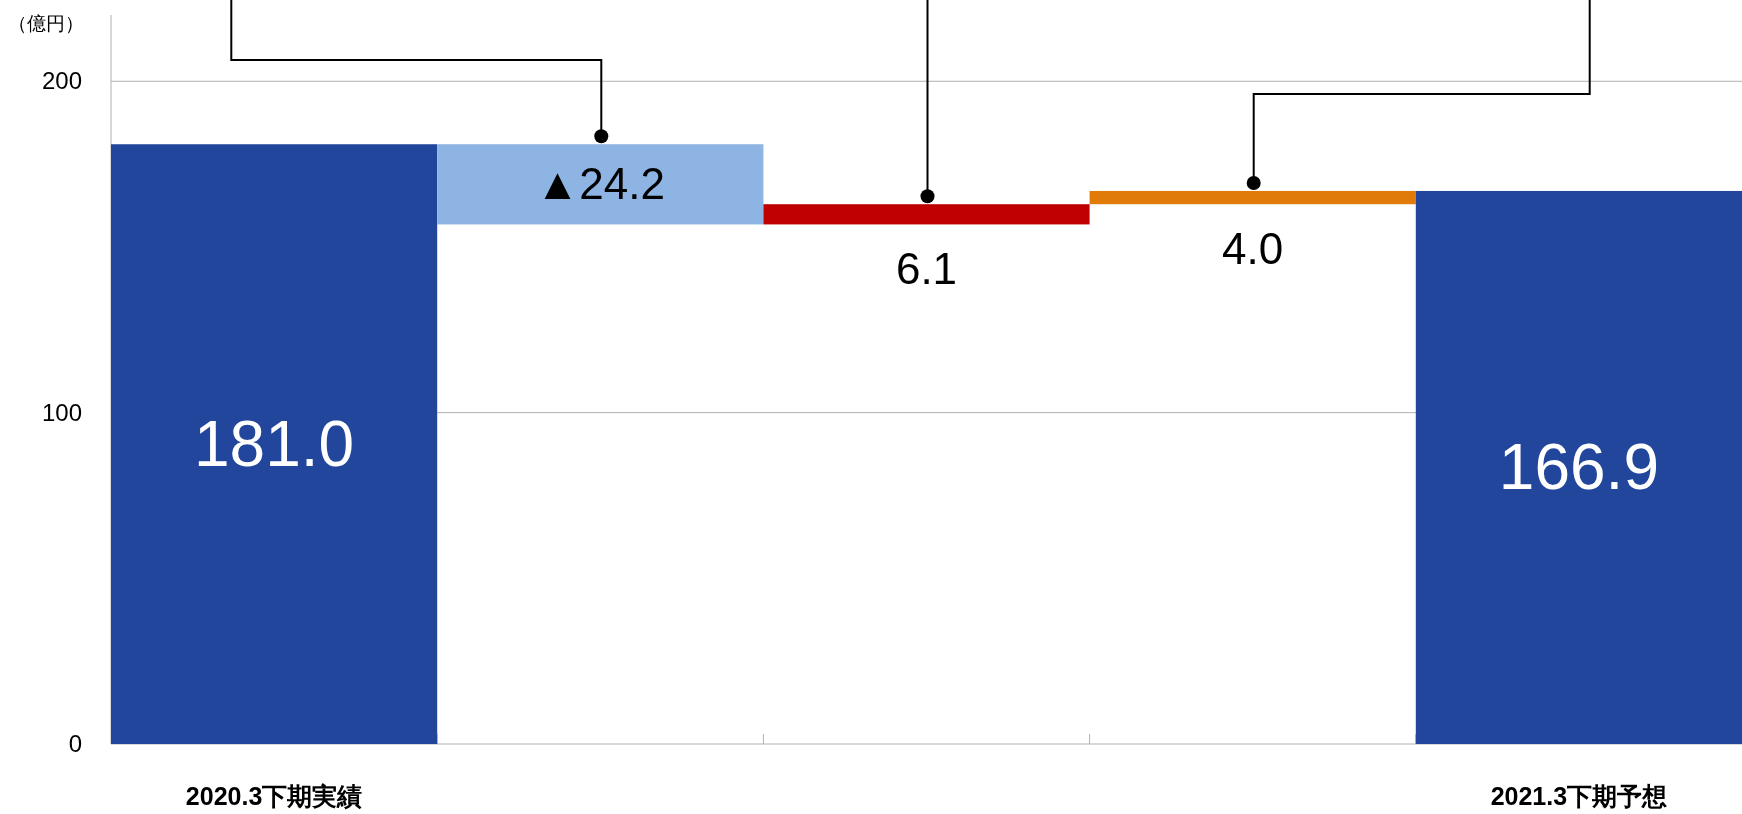  What do you see at coordinates (600, 184) in the screenshot?
I see `data-label: ▲24.2` at bounding box center [600, 184].